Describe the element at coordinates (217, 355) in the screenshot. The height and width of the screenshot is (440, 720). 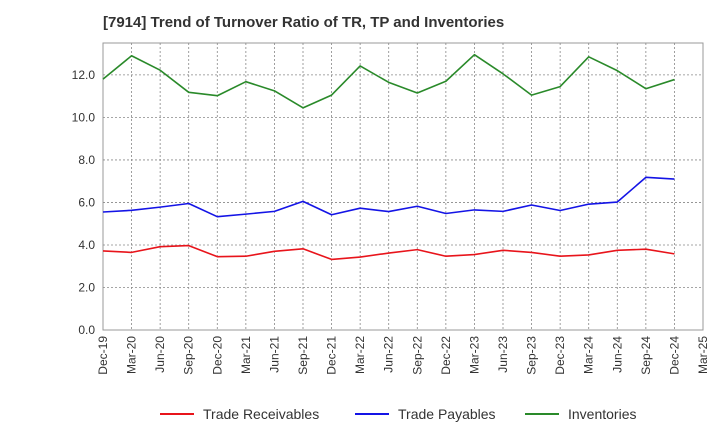
I see `x-tick-label: Dec-20` at that location.